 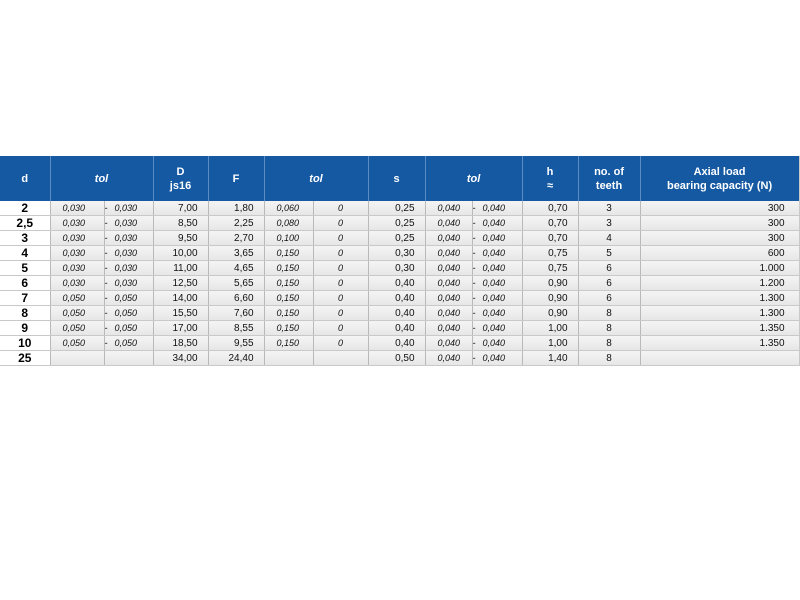 I want to click on cell-h: 1,40, so click(x=550, y=358).